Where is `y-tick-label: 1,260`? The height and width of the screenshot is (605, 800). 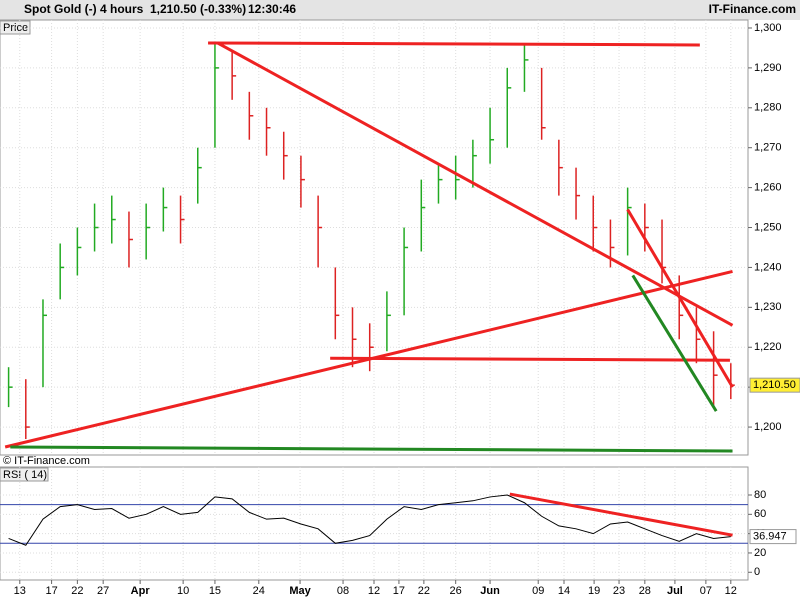
y-tick-label: 1,260 is located at coordinates (768, 188).